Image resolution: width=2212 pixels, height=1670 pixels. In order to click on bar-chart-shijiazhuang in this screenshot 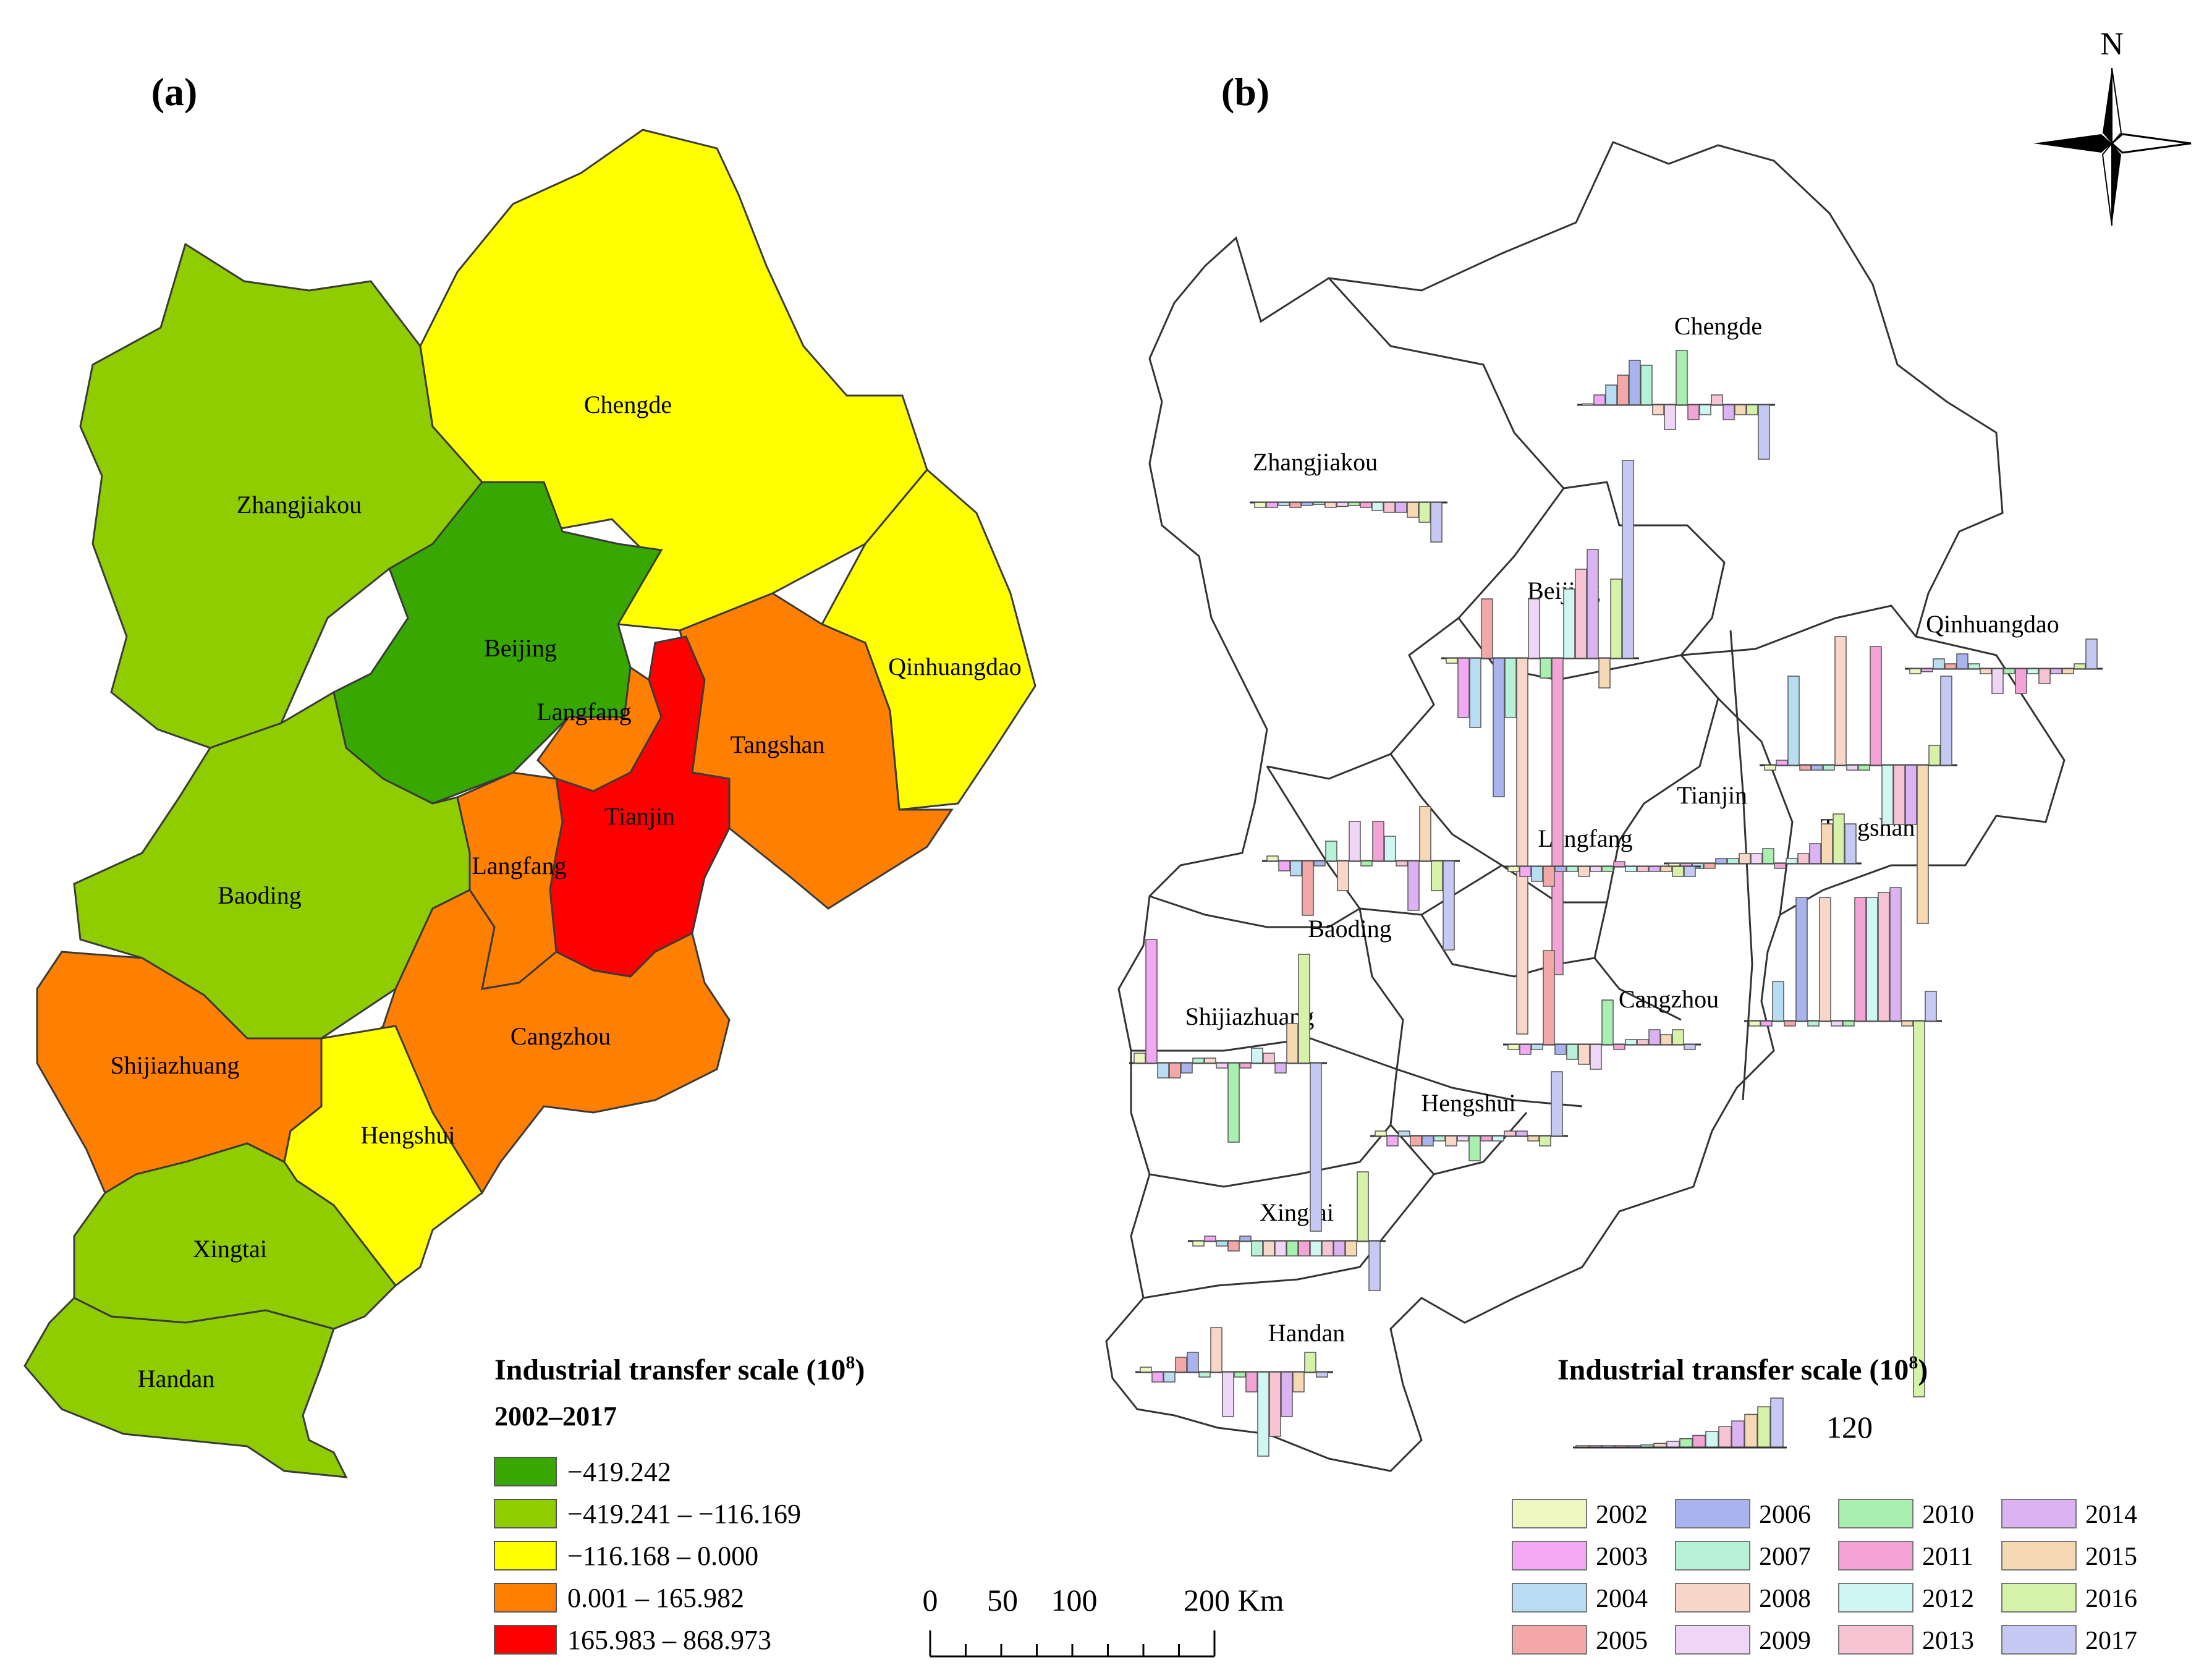, I will do `click(1228, 1085)`.